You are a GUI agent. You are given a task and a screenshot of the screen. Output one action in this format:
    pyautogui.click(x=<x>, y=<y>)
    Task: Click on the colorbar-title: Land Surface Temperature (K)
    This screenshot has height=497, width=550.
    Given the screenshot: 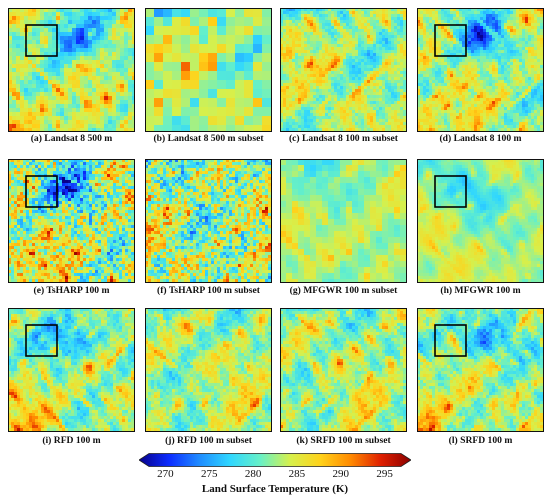 What is the action you would take?
    pyautogui.click(x=275, y=489)
    